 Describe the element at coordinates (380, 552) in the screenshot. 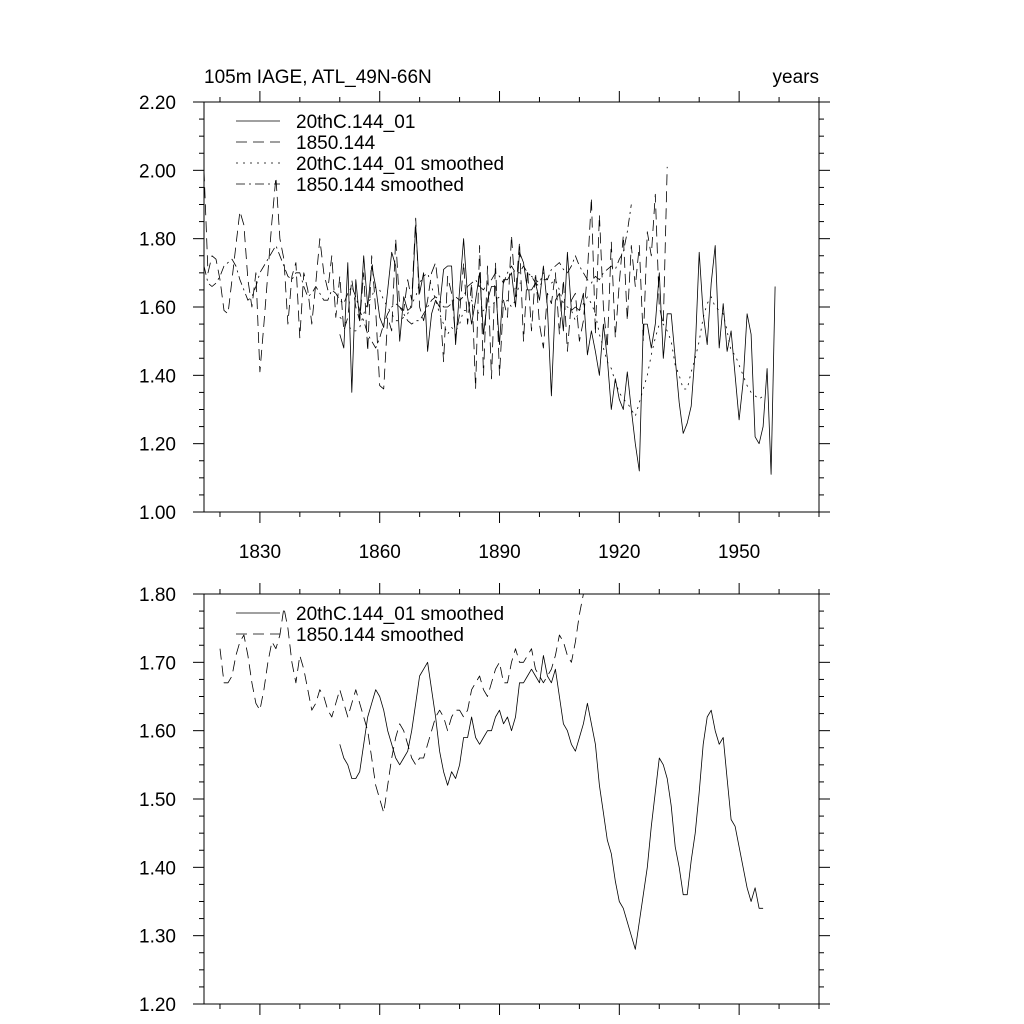

I see `x-tick-label: 1860` at that location.